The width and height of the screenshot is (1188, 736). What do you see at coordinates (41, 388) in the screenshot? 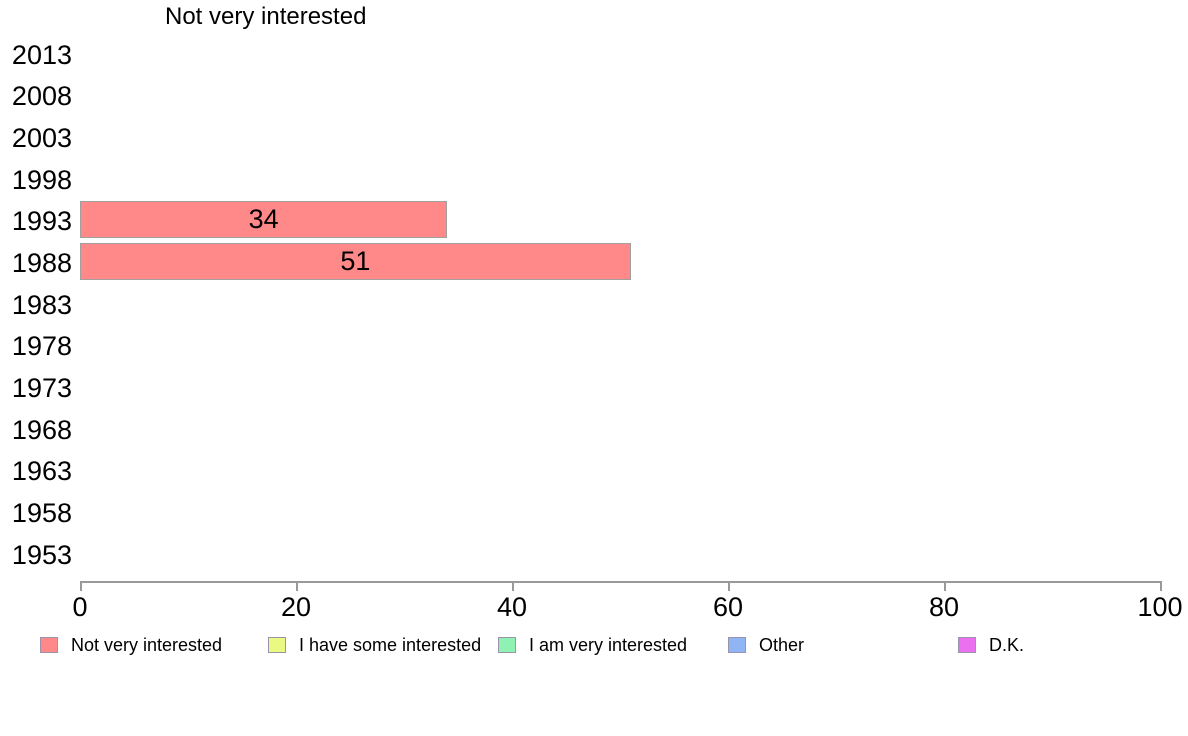
I see `y-axis-label: 1973` at bounding box center [41, 388].